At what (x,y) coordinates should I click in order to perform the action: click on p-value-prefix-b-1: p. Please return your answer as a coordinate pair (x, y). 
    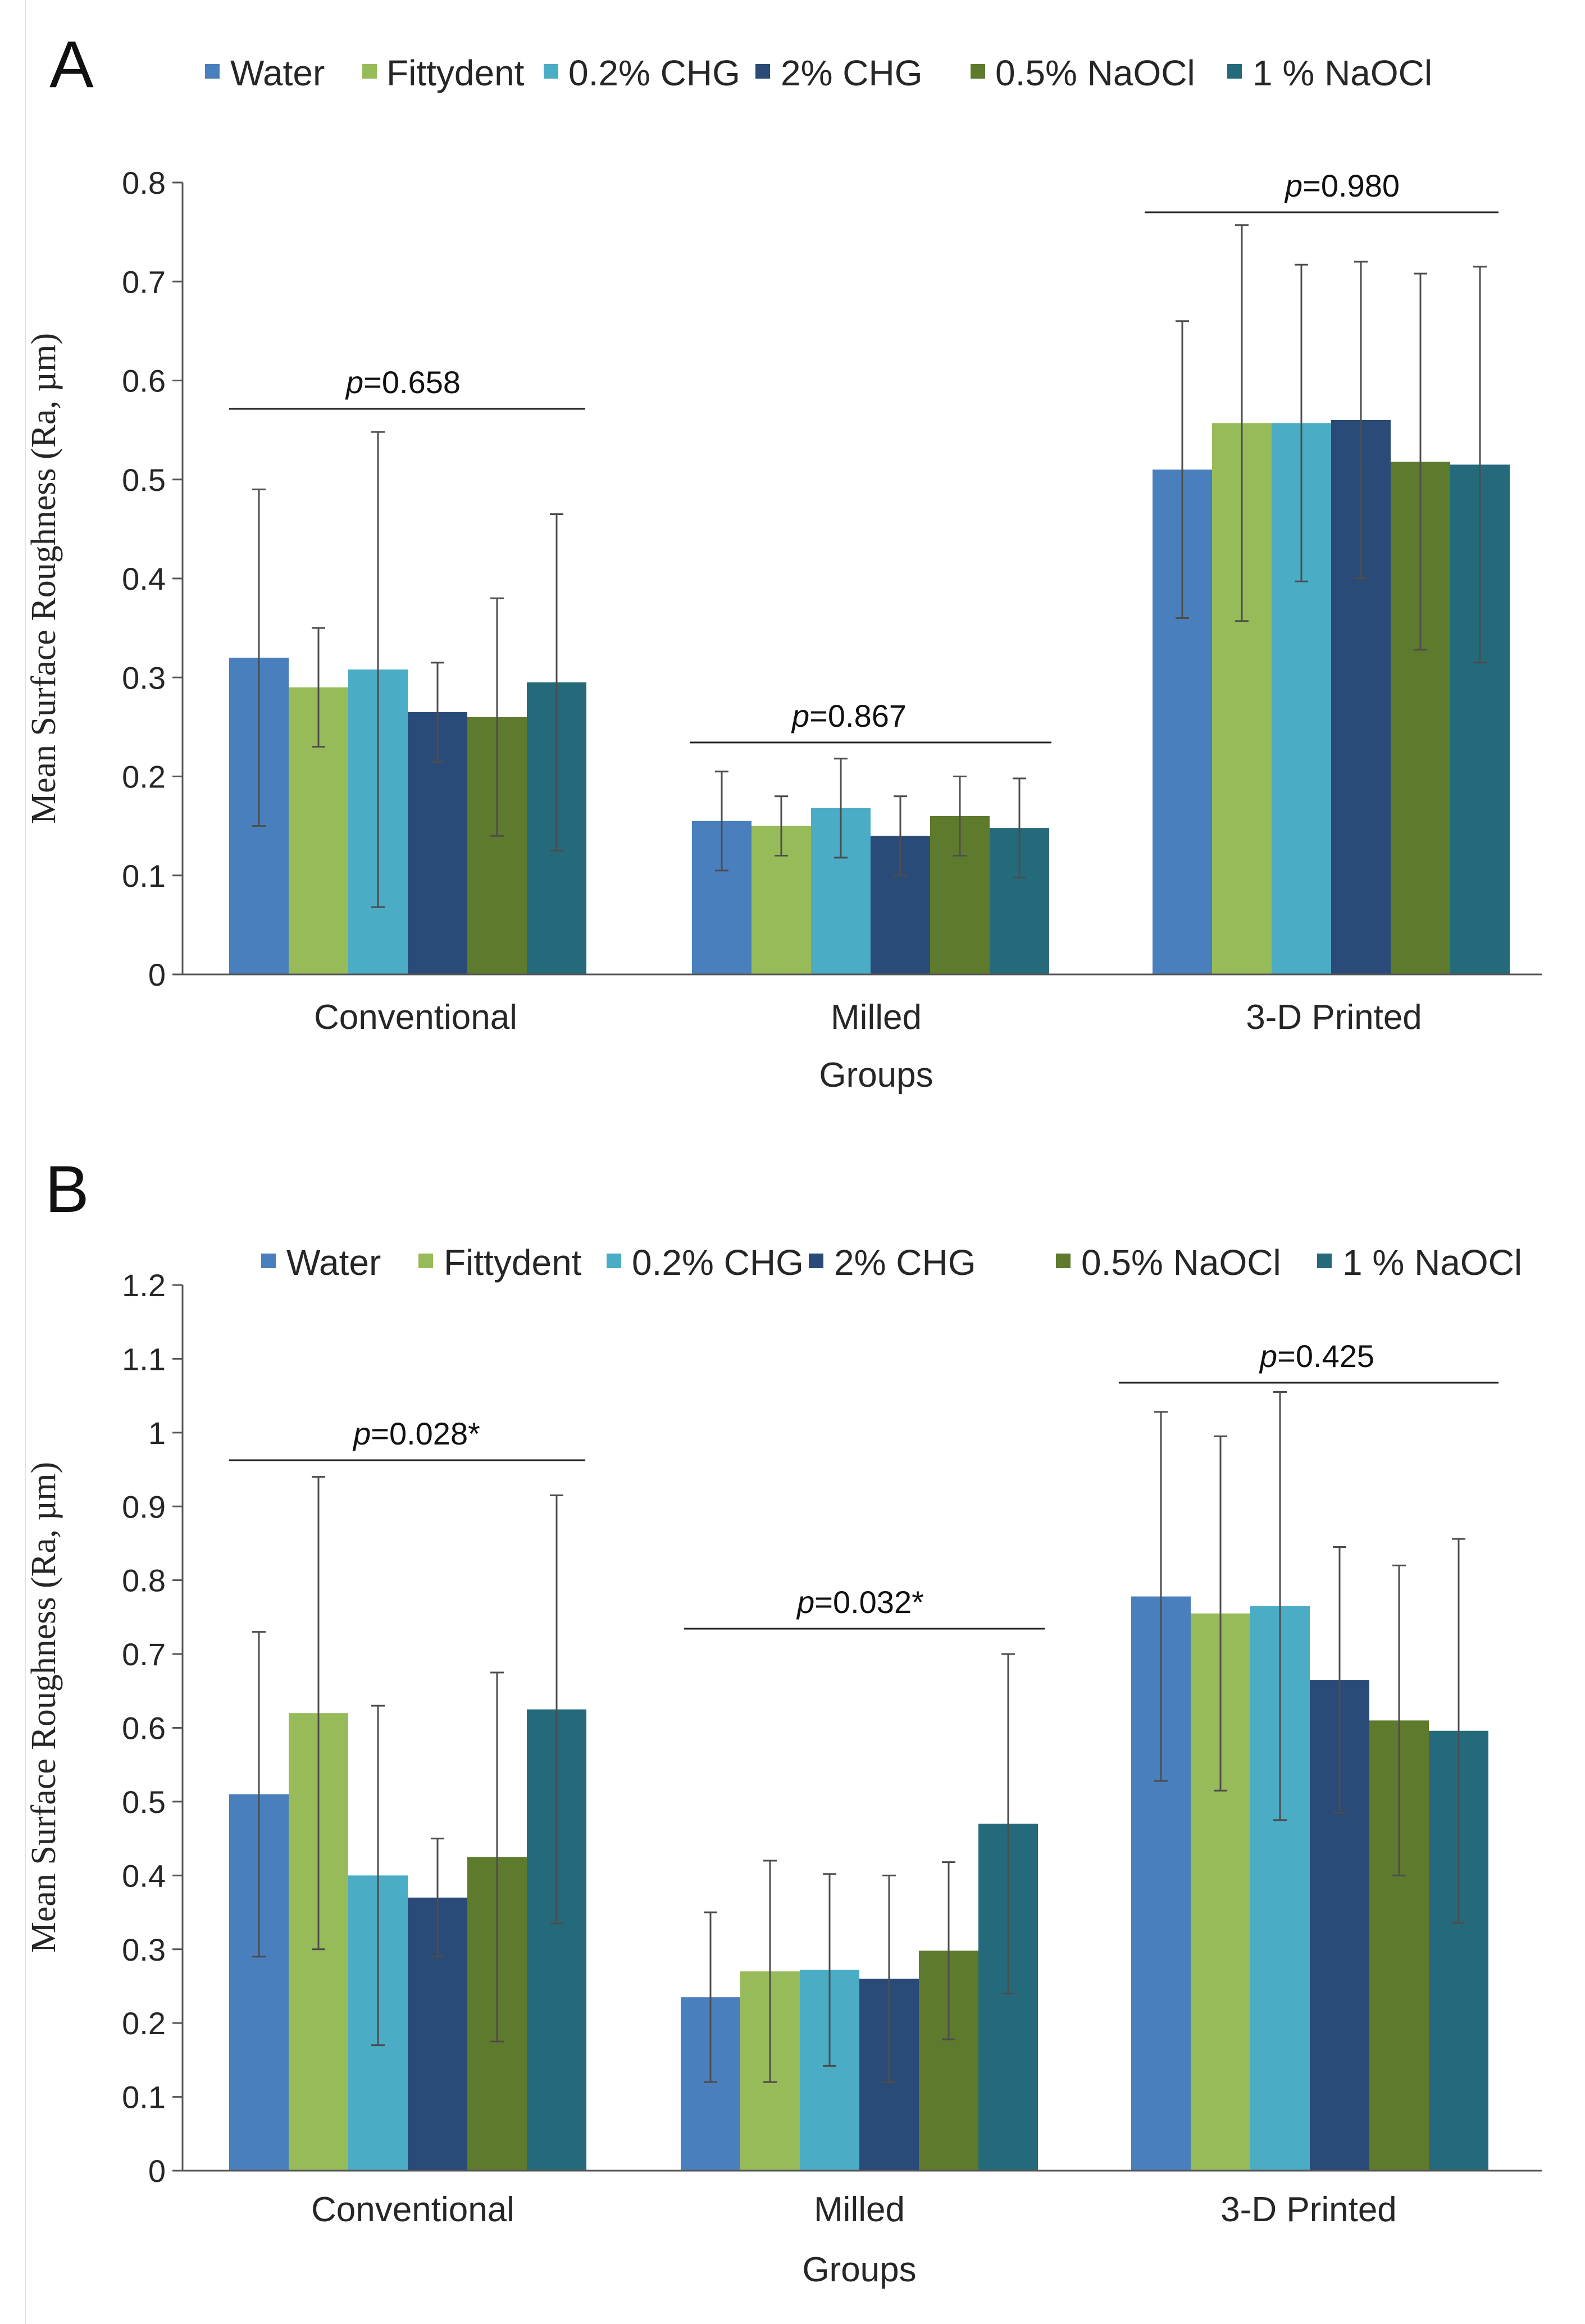
    Looking at the image, I should click on (805, 1602).